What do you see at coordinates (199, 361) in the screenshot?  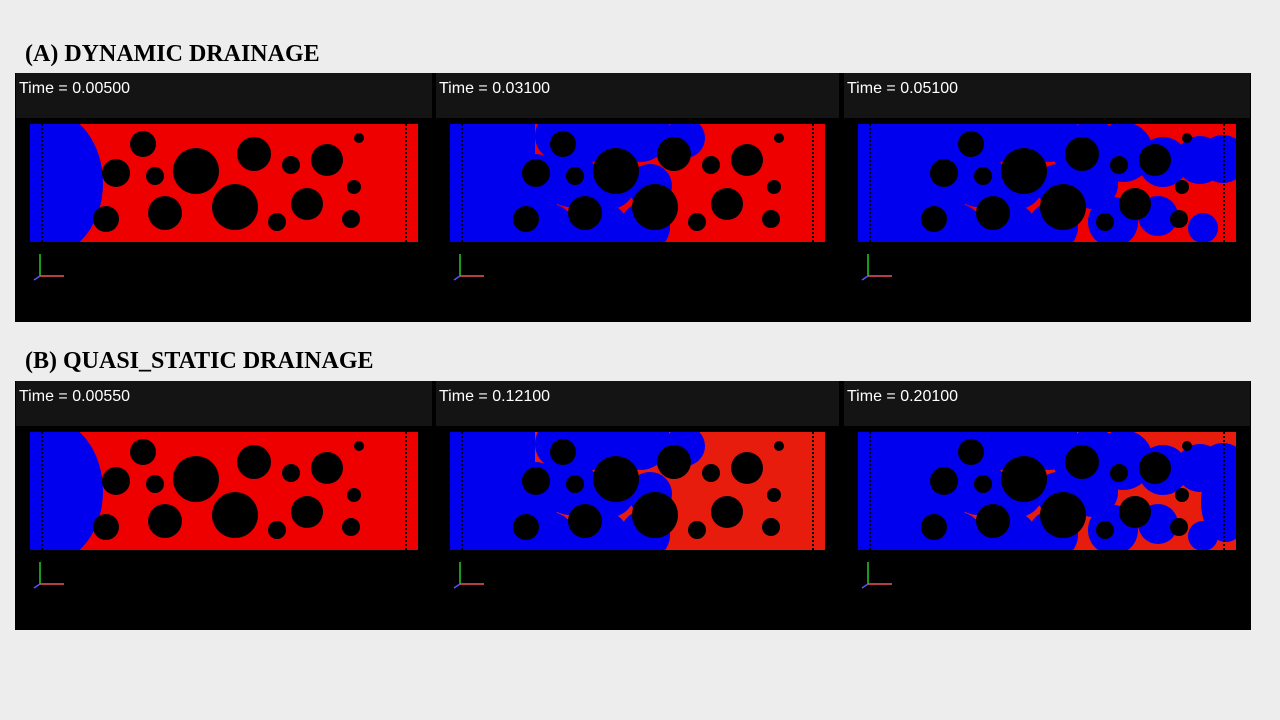 I see `section-title: (B) QUASI_STATIC DRAINAGE` at bounding box center [199, 361].